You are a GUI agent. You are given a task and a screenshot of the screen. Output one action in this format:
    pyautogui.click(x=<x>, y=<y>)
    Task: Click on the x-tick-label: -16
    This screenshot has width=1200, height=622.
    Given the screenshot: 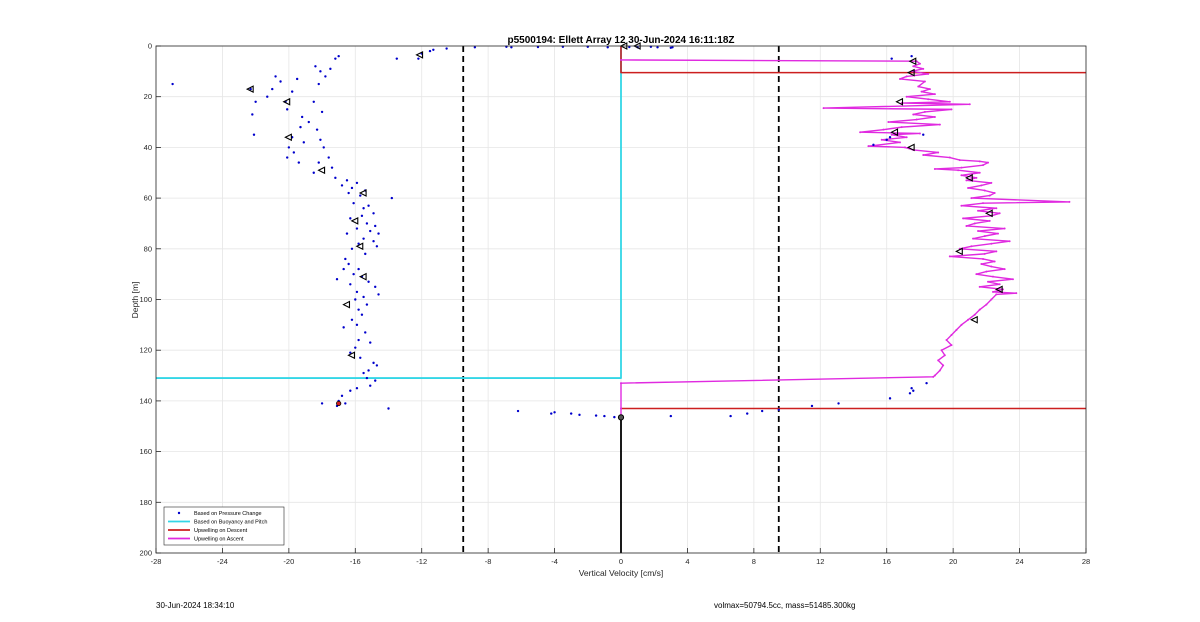 What is the action you would take?
    pyautogui.click(x=355, y=561)
    